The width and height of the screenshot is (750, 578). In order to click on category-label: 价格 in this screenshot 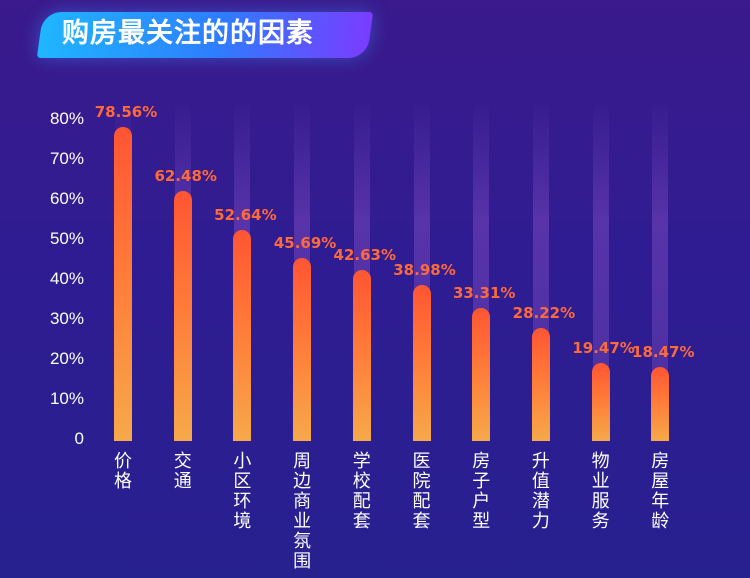, I will do `click(123, 471)`.